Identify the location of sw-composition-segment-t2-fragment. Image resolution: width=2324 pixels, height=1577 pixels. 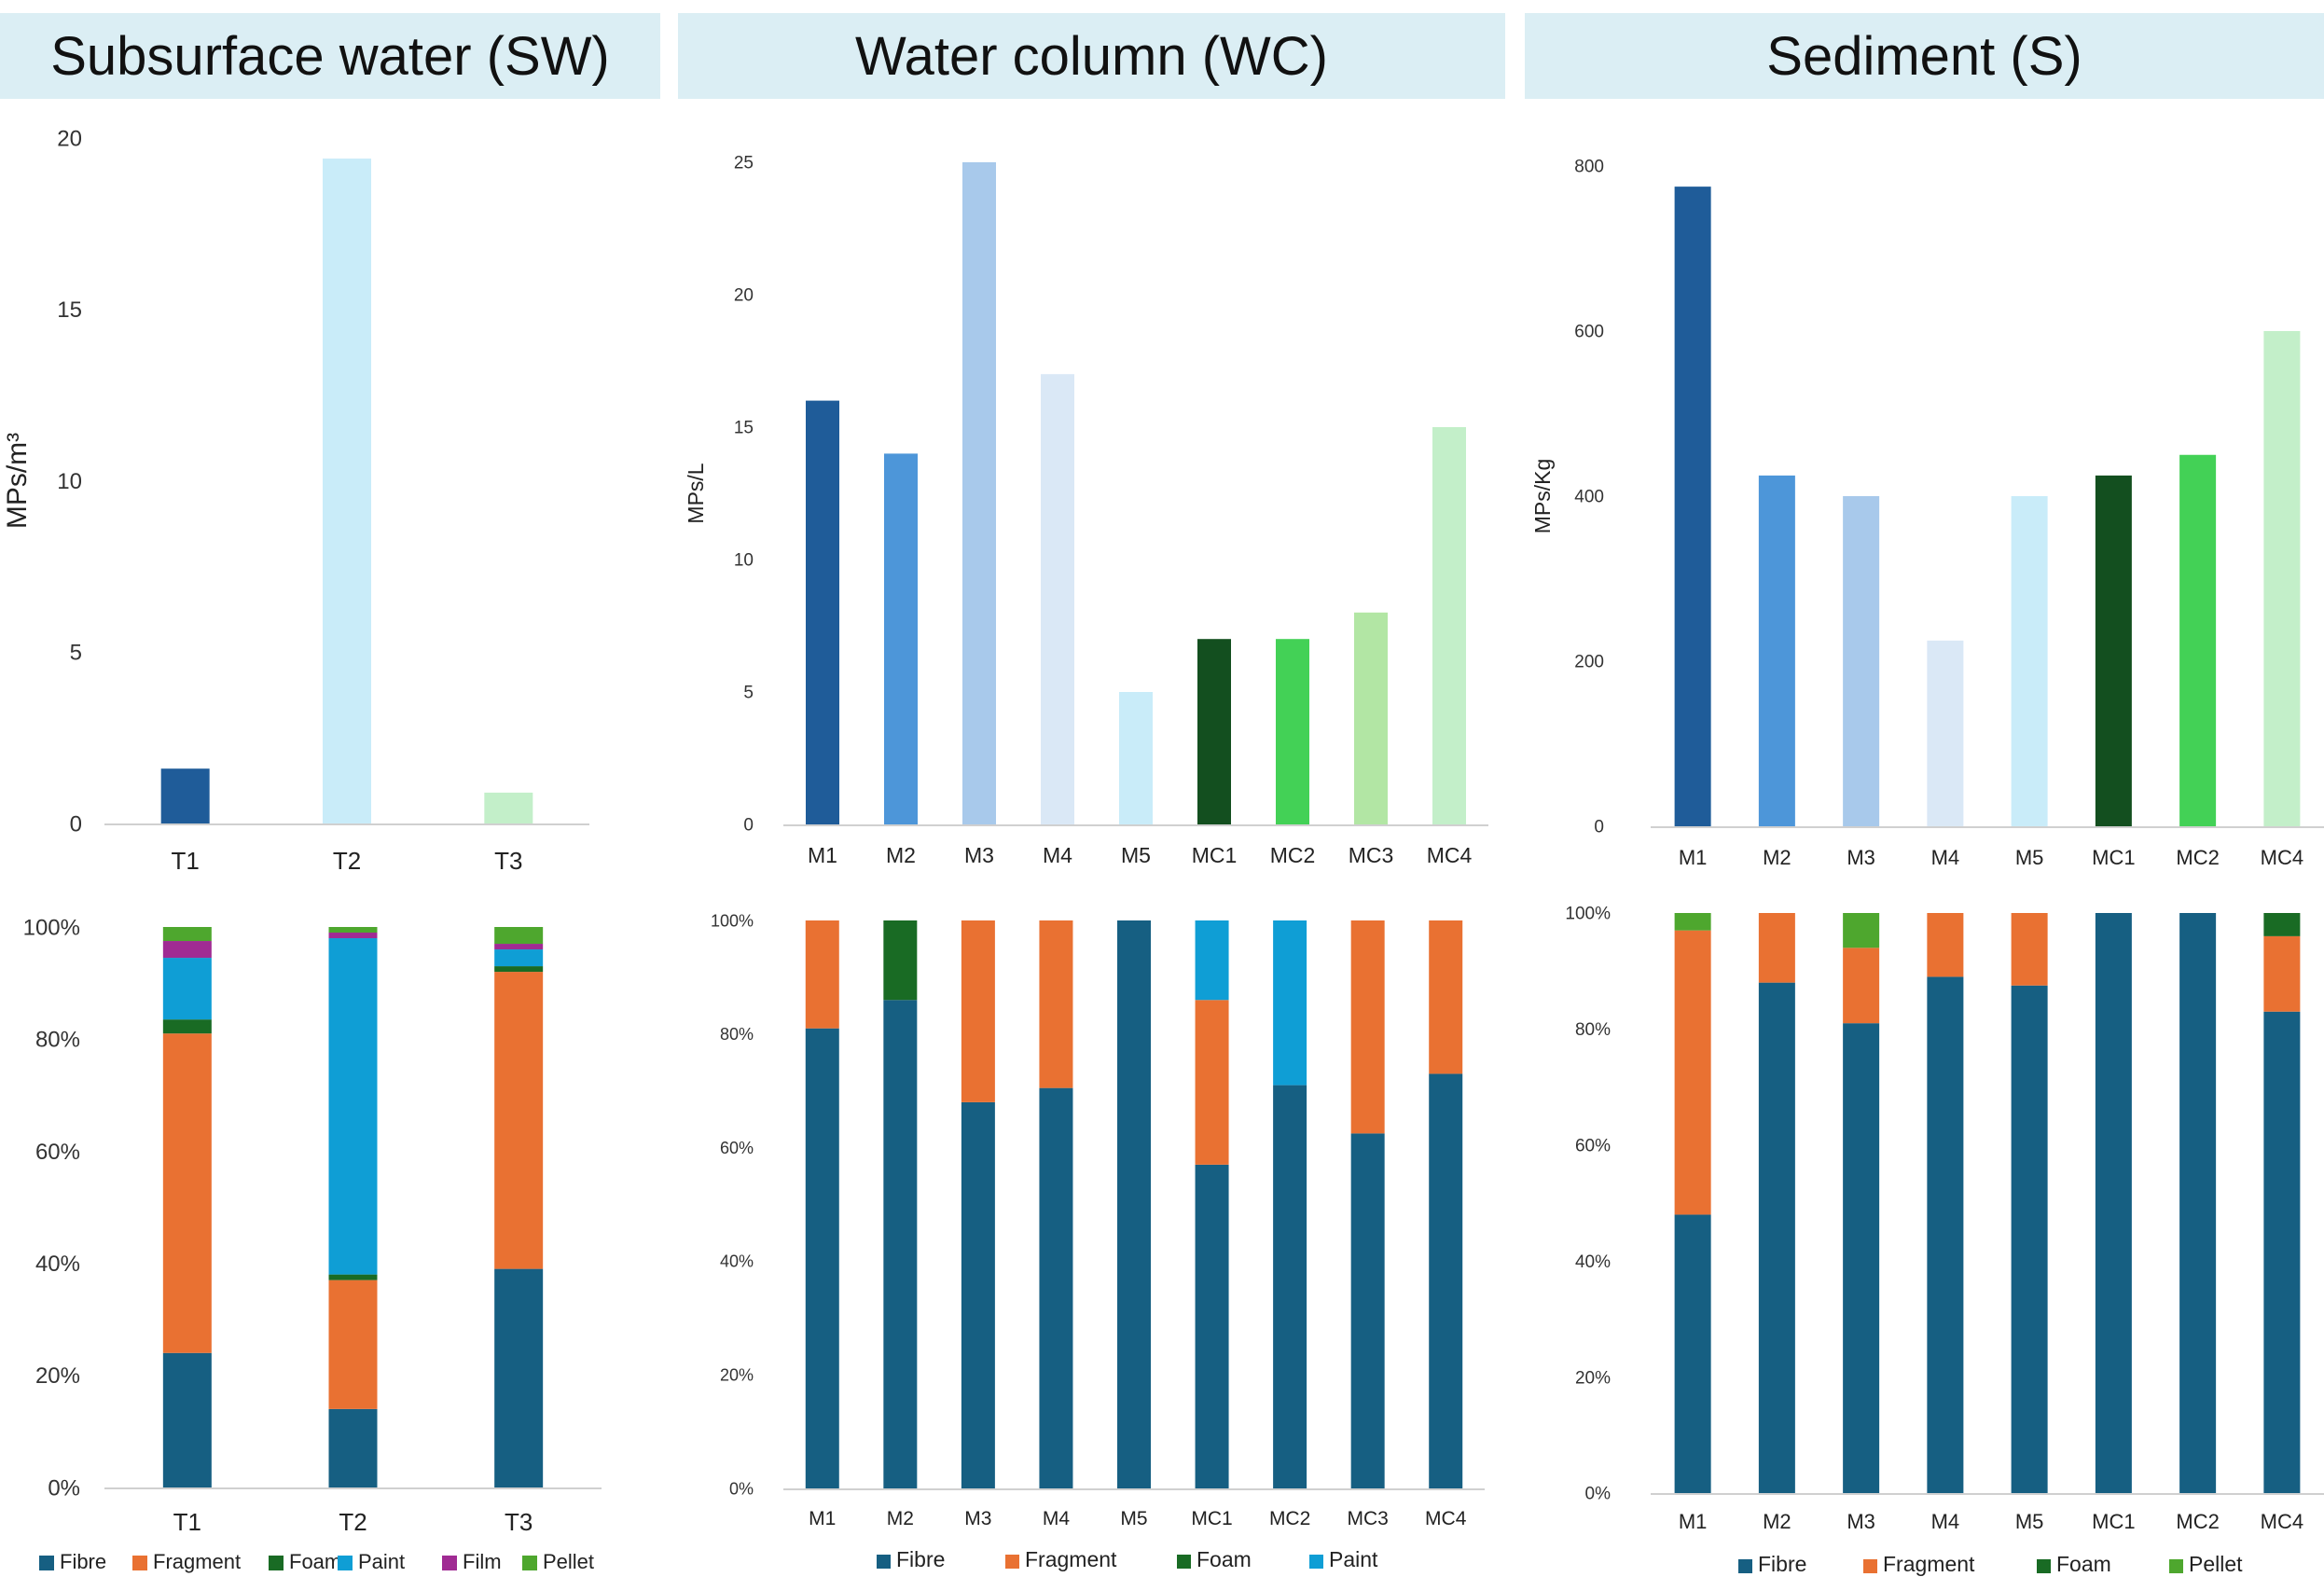
(353, 1344).